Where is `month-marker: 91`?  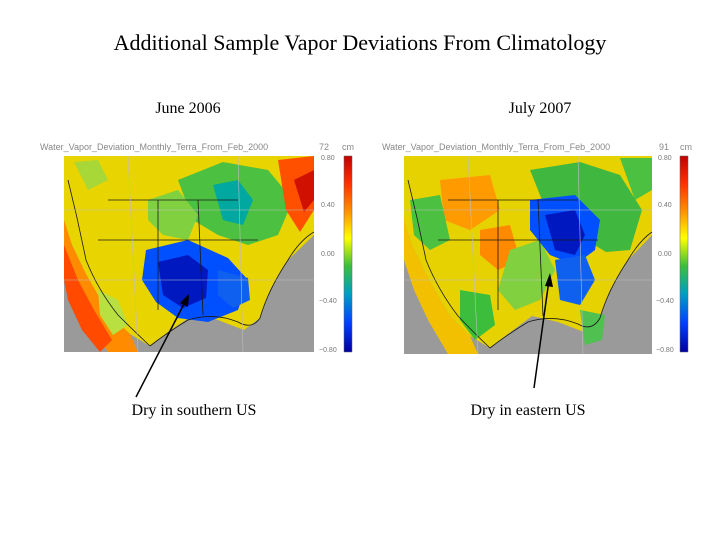
month-marker: 91 is located at coordinates (664, 147).